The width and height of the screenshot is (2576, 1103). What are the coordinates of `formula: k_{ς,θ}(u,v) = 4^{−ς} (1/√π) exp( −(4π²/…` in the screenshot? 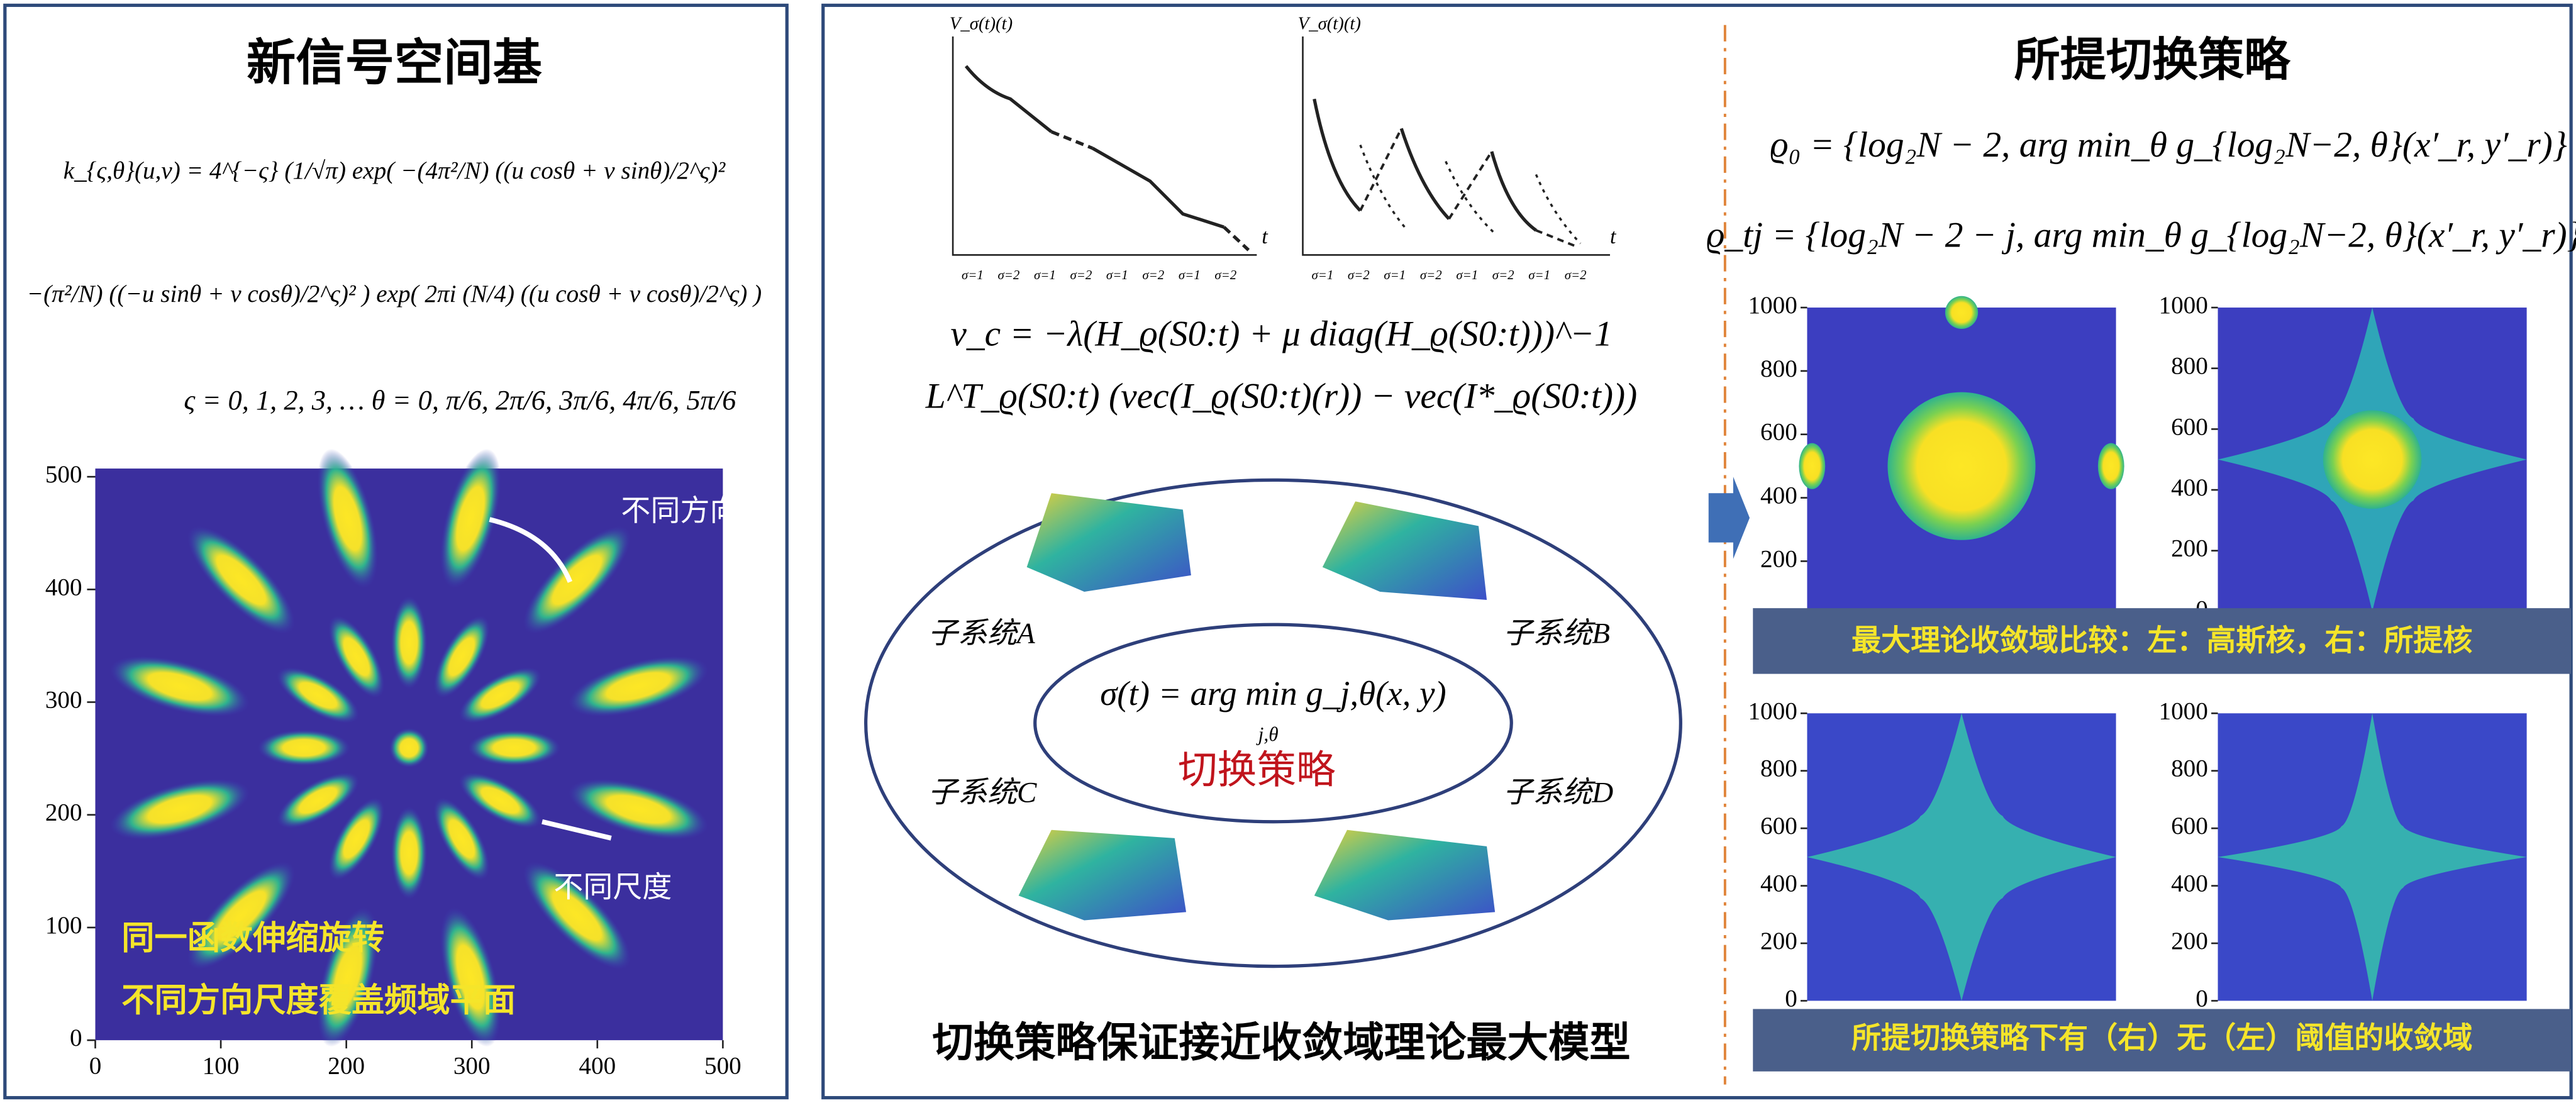 It's located at (395, 170).